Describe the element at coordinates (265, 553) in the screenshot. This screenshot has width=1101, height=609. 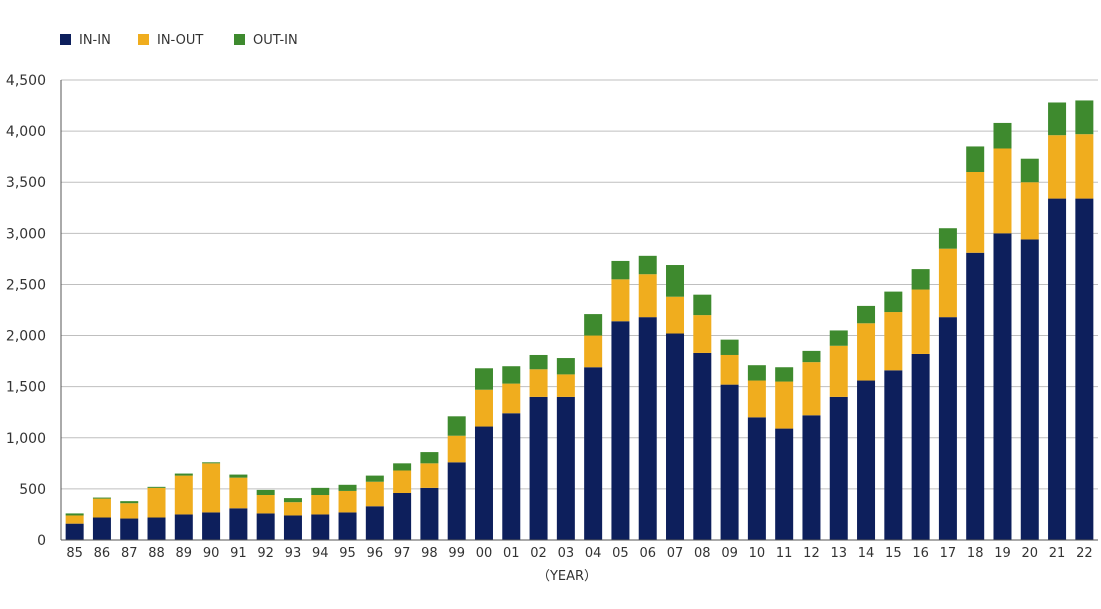
I see `x-tick-label: 92` at that location.